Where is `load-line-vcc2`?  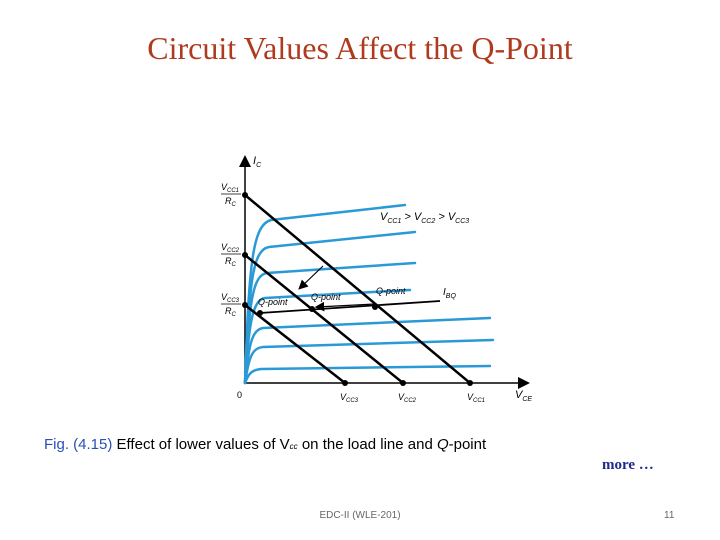 load-line-vcc2 is located at coordinates (324, 319).